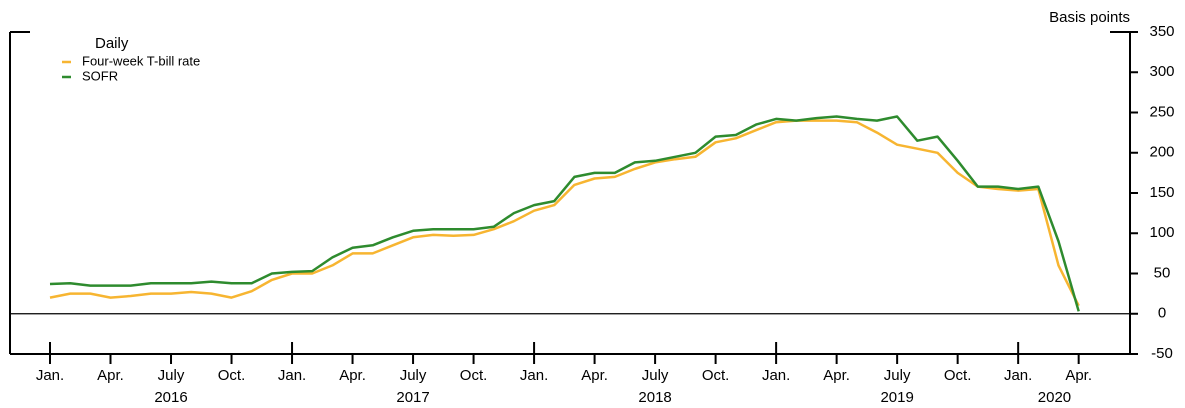 This screenshot has height=408, width=1185. Describe the element at coordinates (1089, 17) in the screenshot. I see `y-axis-label: Basis points` at that location.